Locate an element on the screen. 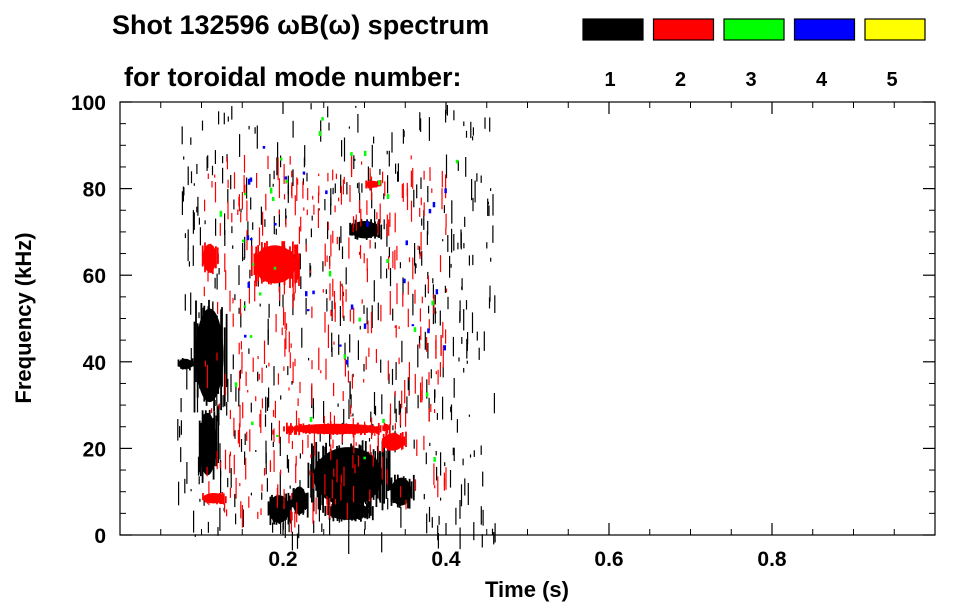  y-tick-label: 100 is located at coordinates (88, 103).